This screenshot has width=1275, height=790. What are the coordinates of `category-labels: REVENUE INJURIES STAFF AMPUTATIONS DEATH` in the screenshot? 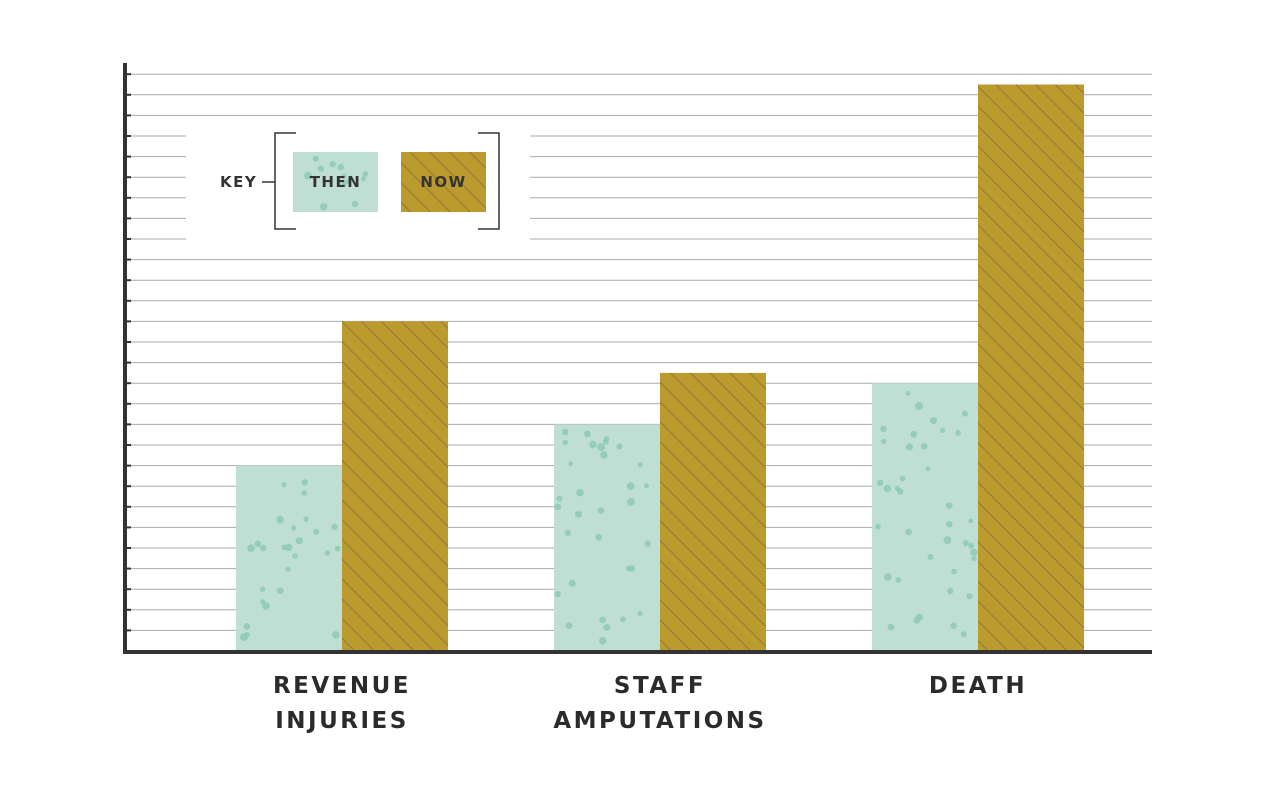 It's located at (650, 703).